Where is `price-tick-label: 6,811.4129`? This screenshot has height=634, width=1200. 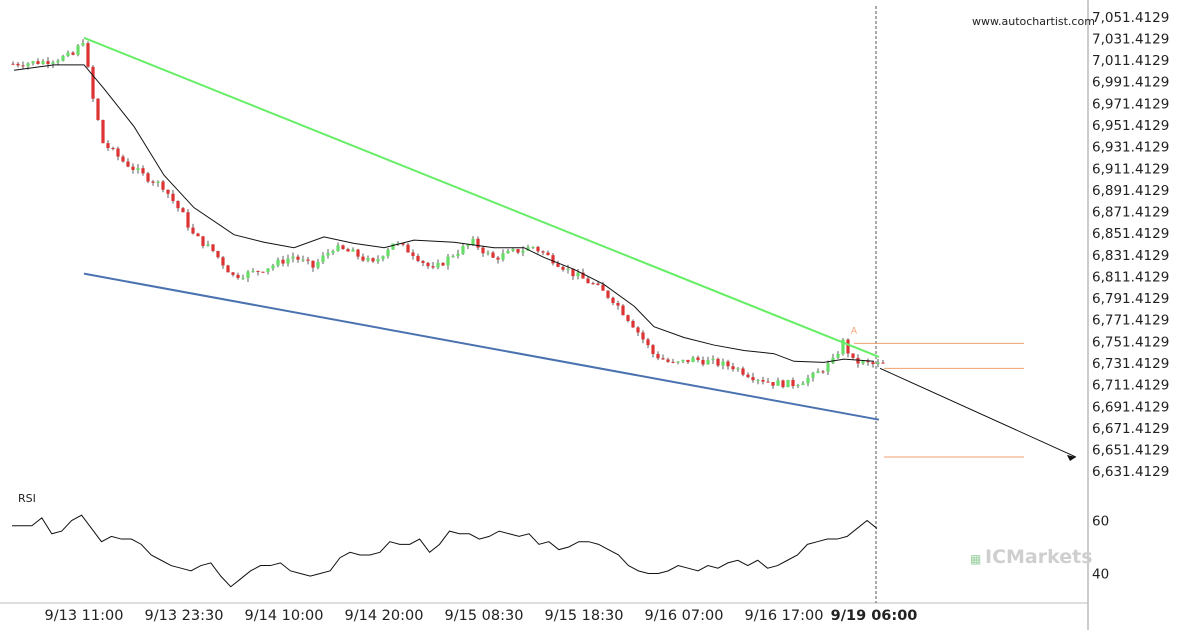 price-tick-label: 6,811.4129 is located at coordinates (1130, 277).